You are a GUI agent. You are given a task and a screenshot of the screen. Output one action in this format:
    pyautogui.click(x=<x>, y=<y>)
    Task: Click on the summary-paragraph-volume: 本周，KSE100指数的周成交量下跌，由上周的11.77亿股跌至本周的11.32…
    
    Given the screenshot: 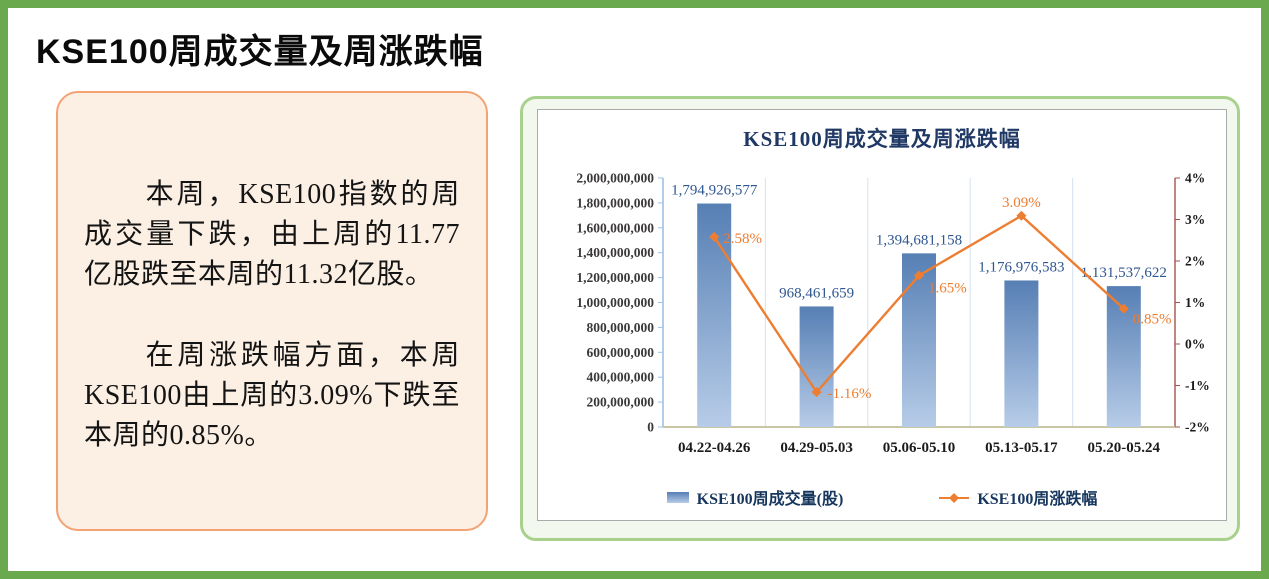 What is the action you would take?
    pyautogui.click(x=272, y=234)
    